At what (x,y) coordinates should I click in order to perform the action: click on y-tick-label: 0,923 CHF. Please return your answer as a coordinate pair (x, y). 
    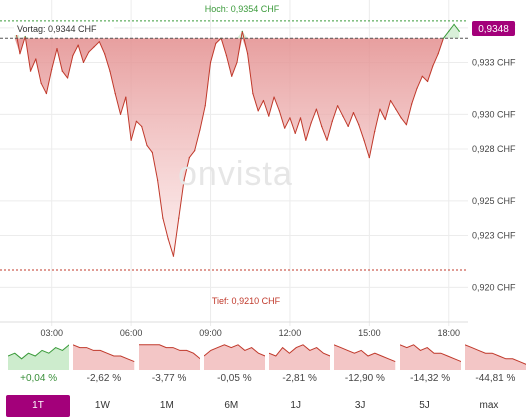
    Looking at the image, I should click on (494, 235).